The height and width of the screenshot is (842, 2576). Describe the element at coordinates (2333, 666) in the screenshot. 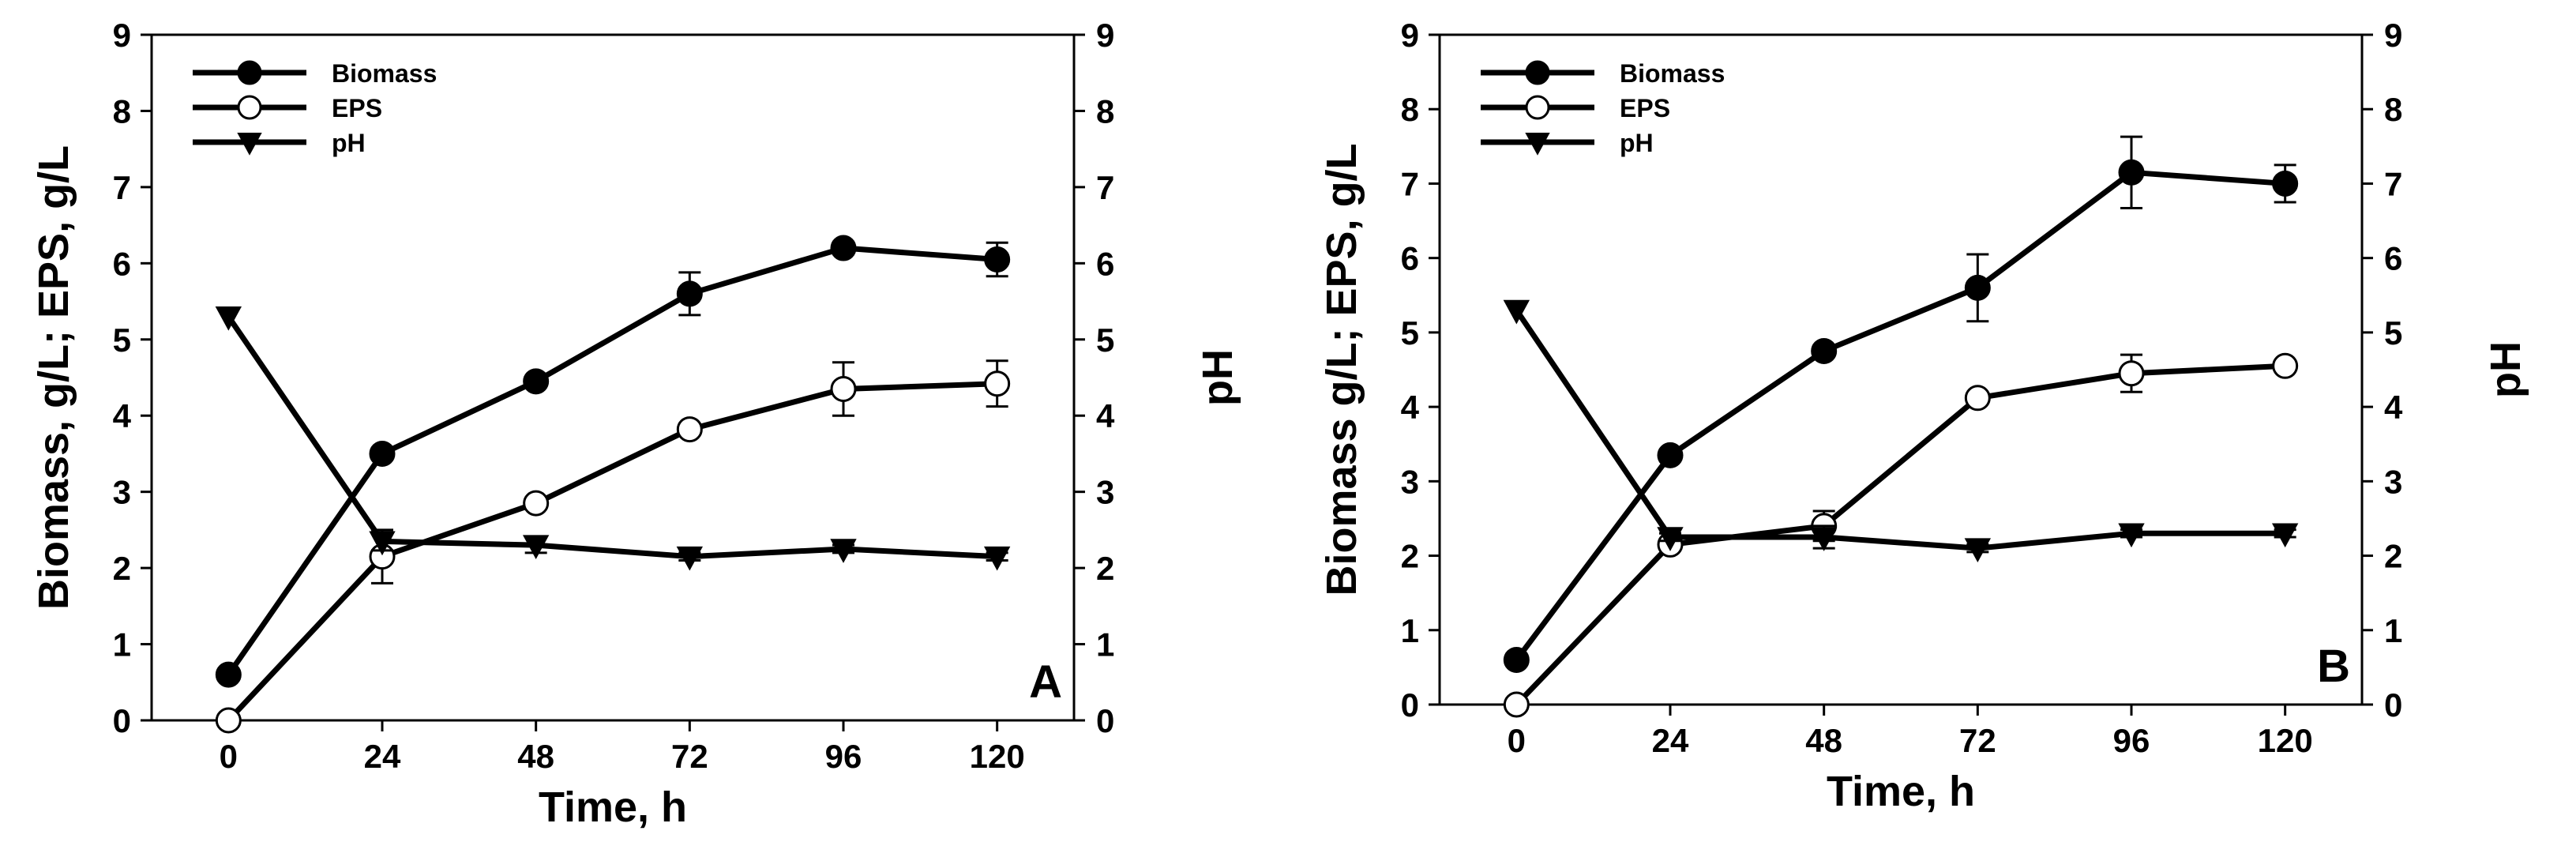

I see `panel-label: B` at that location.